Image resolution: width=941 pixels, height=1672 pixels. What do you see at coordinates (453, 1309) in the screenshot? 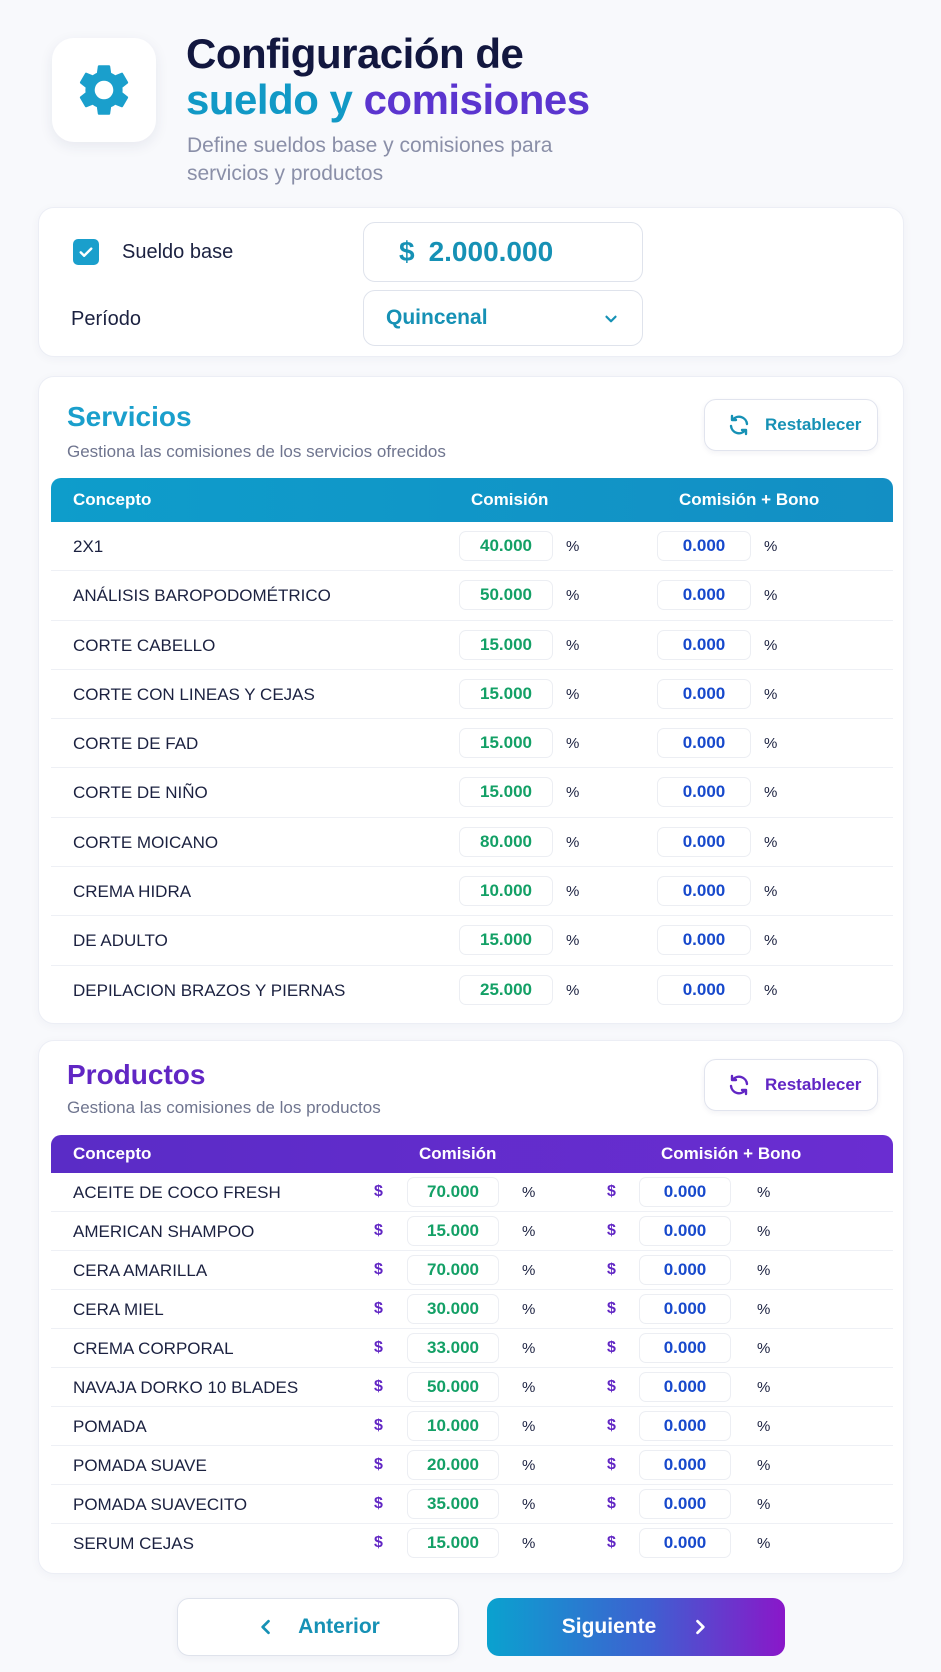
I see `comision-input: 30.000` at bounding box center [453, 1309].